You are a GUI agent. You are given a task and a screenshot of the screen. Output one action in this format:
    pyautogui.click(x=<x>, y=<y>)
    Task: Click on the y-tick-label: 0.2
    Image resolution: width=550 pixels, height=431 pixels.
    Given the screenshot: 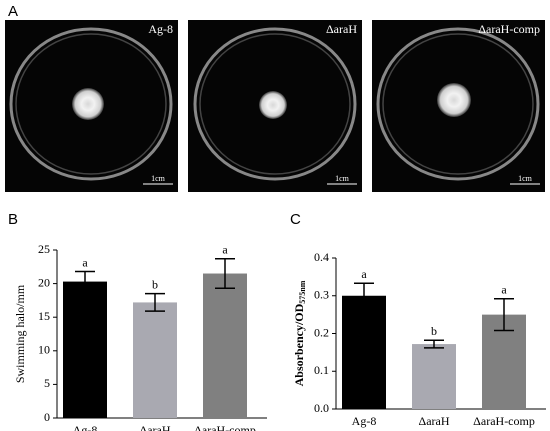 What is the action you would take?
    pyautogui.click(x=321, y=332)
    